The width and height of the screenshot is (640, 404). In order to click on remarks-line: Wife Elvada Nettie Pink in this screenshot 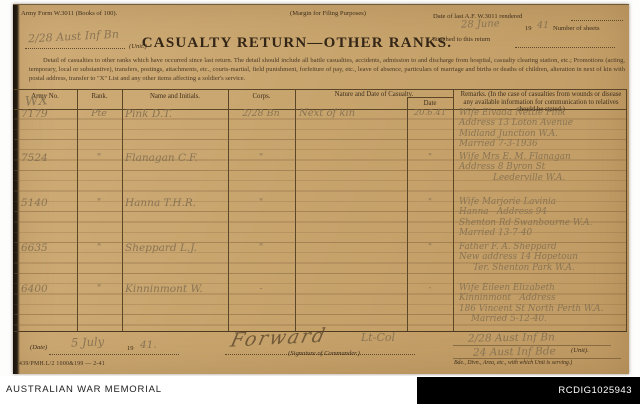, I will do `click(512, 113)`.